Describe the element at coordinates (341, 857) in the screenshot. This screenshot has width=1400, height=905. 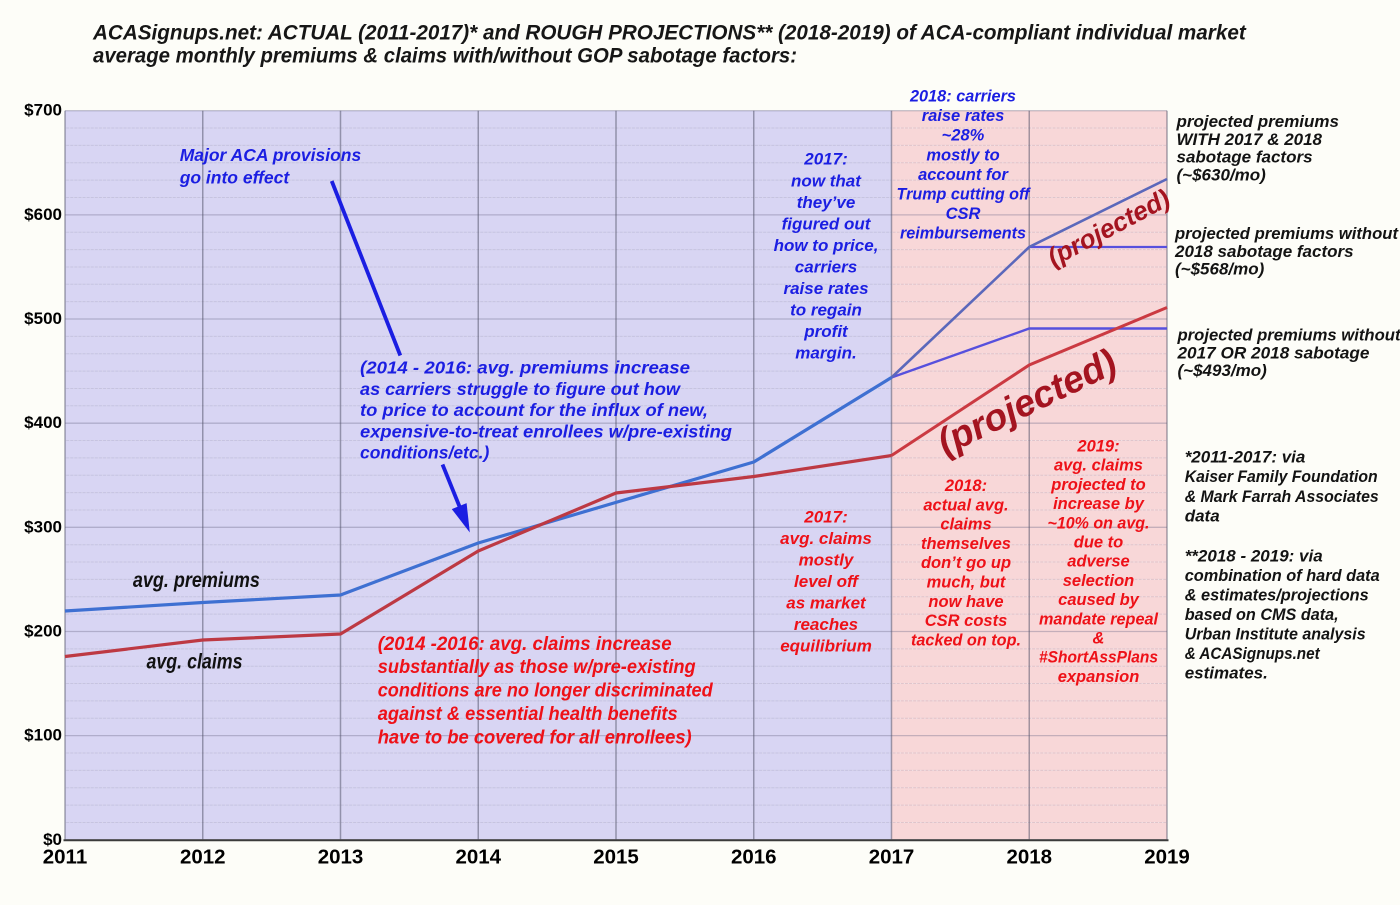
I see `svg-text: 2013` at that location.